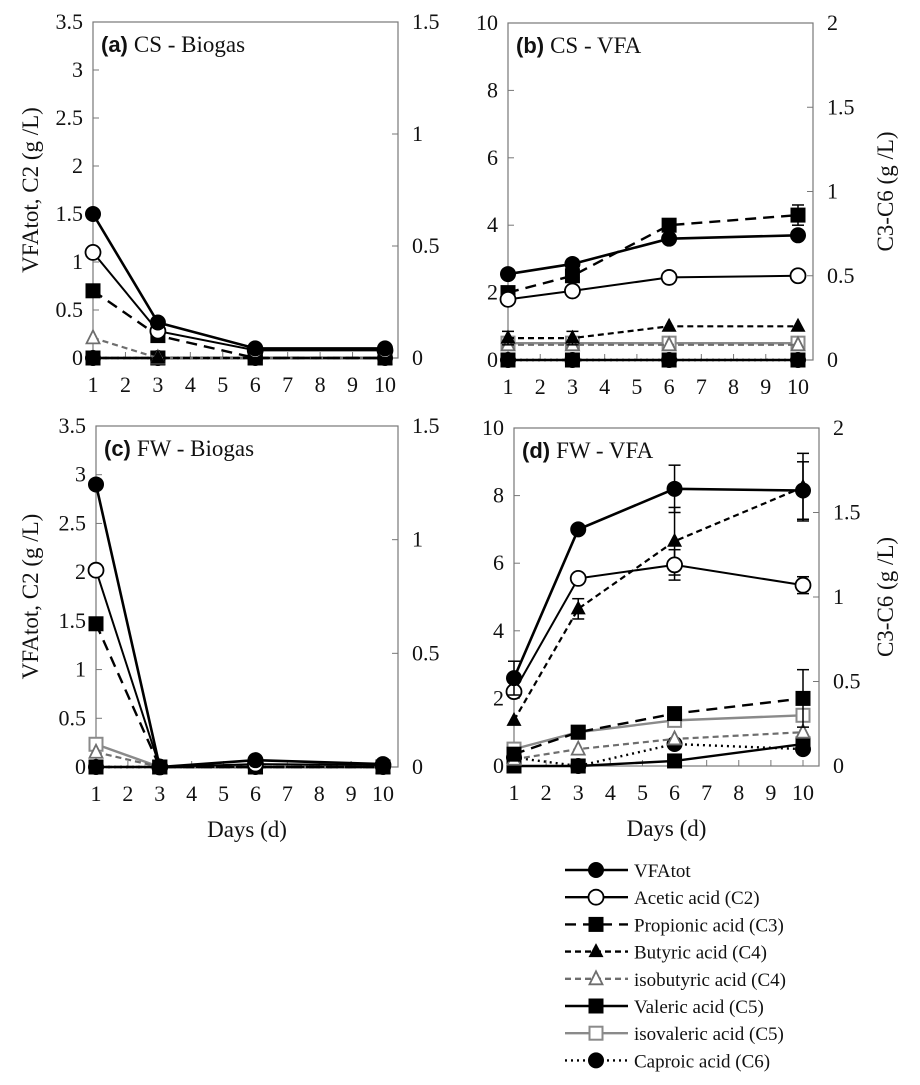 The height and width of the screenshot is (1085, 920). I want to click on panel-title-text: CS - VFA, so click(596, 45).